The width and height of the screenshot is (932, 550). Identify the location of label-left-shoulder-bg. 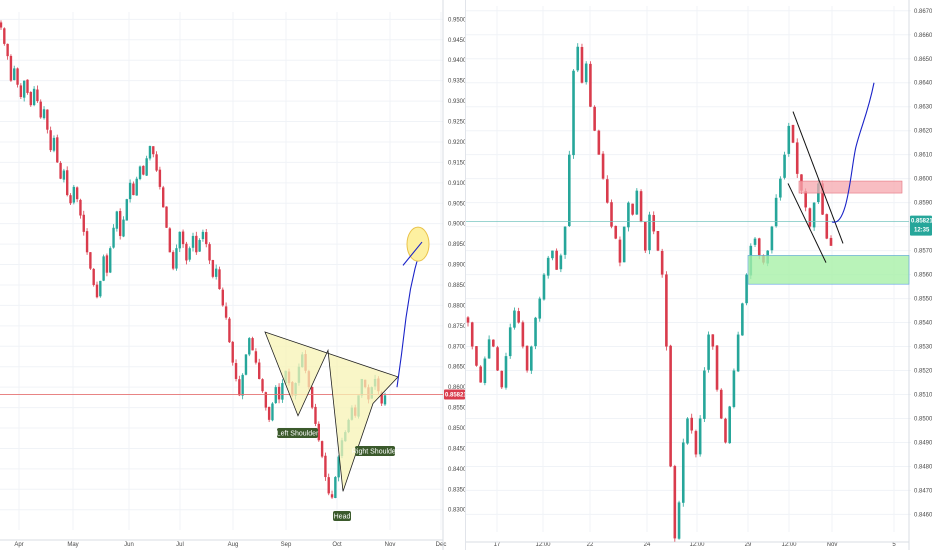
(297, 433).